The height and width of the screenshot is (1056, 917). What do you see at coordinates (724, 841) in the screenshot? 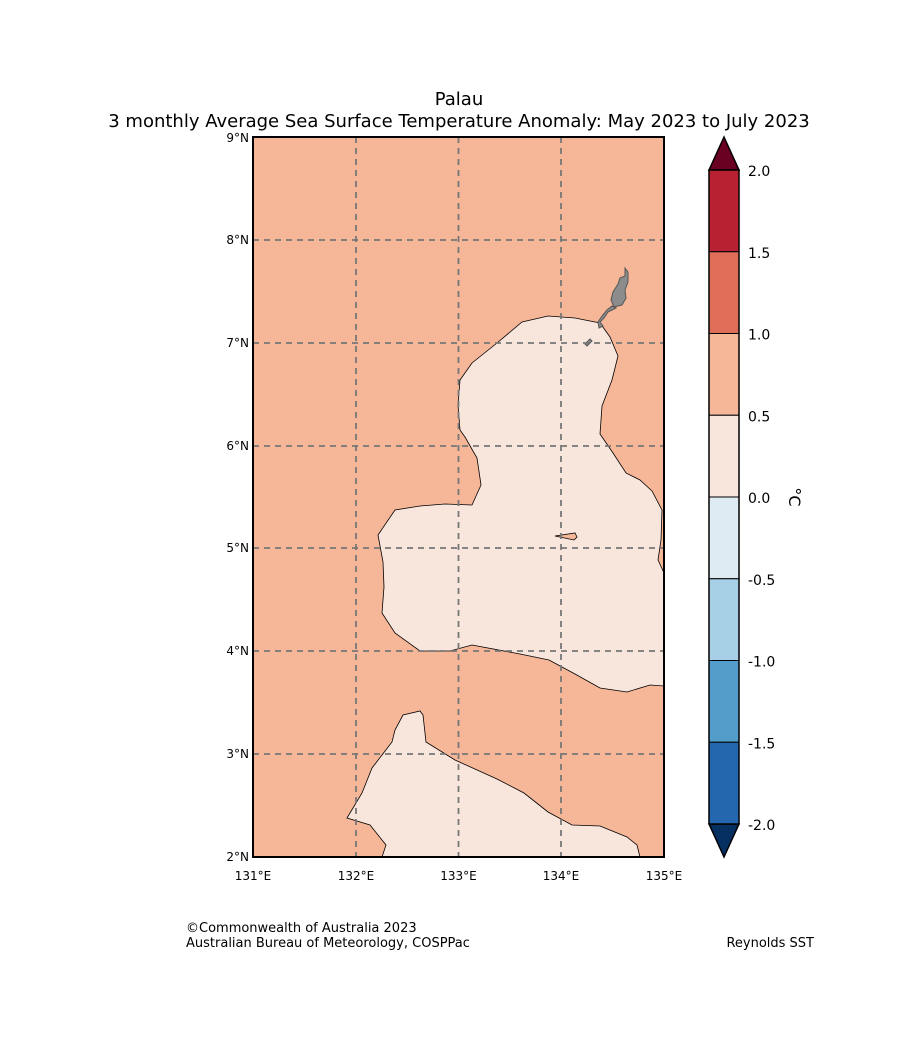
I see `colorbar-under-triangle` at bounding box center [724, 841].